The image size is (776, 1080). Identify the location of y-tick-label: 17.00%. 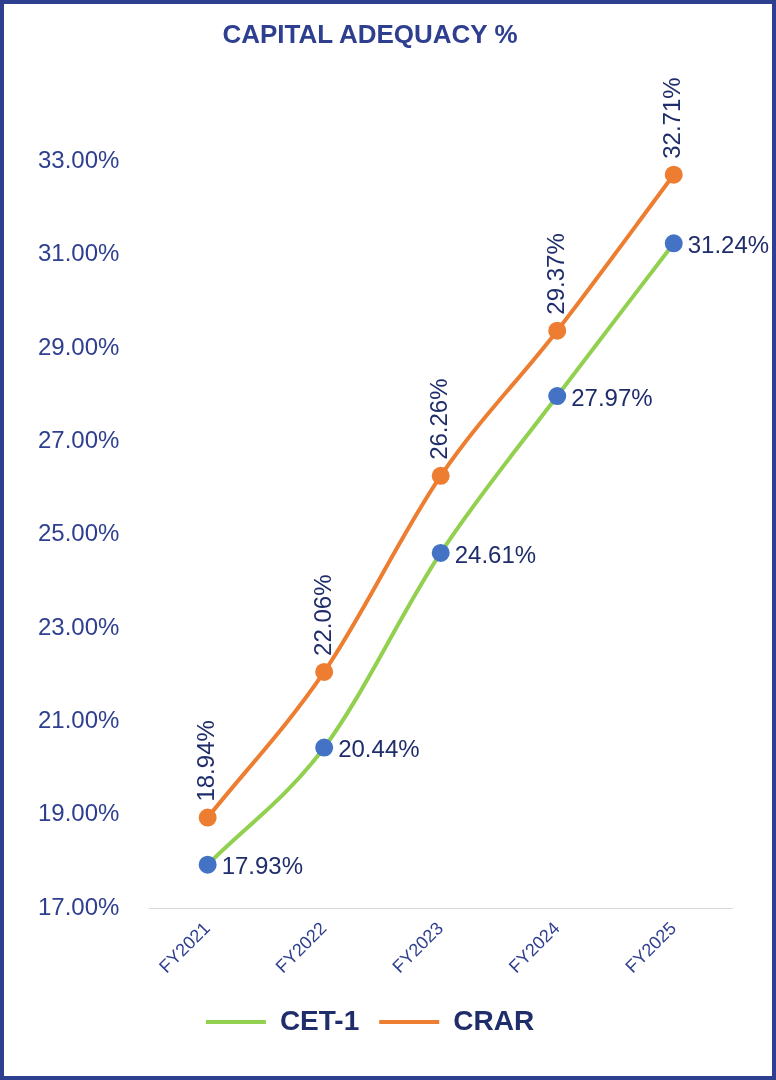
(78, 906).